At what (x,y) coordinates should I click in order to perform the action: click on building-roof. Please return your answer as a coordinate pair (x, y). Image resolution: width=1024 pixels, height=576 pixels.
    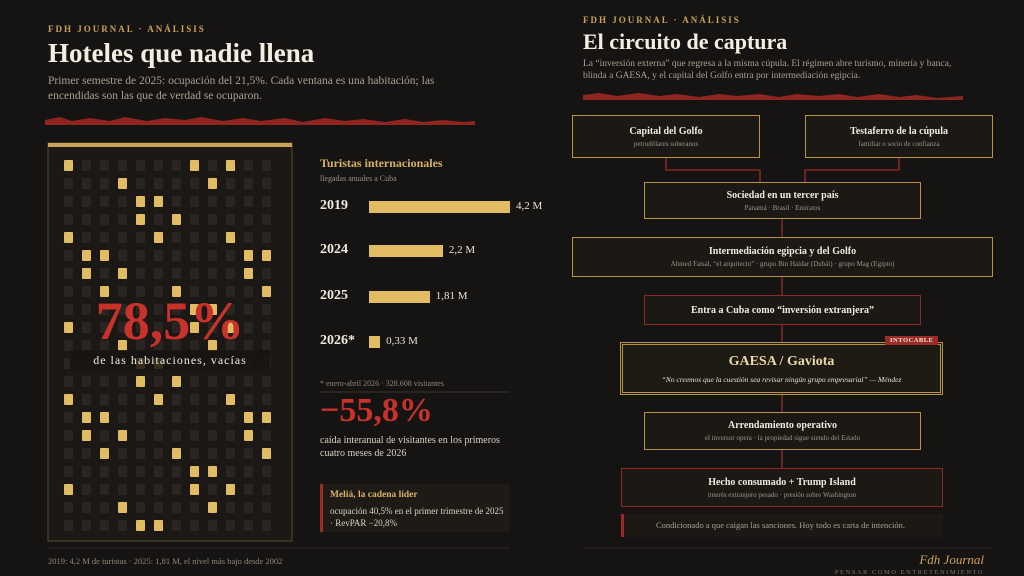
    Looking at the image, I should click on (170, 145).